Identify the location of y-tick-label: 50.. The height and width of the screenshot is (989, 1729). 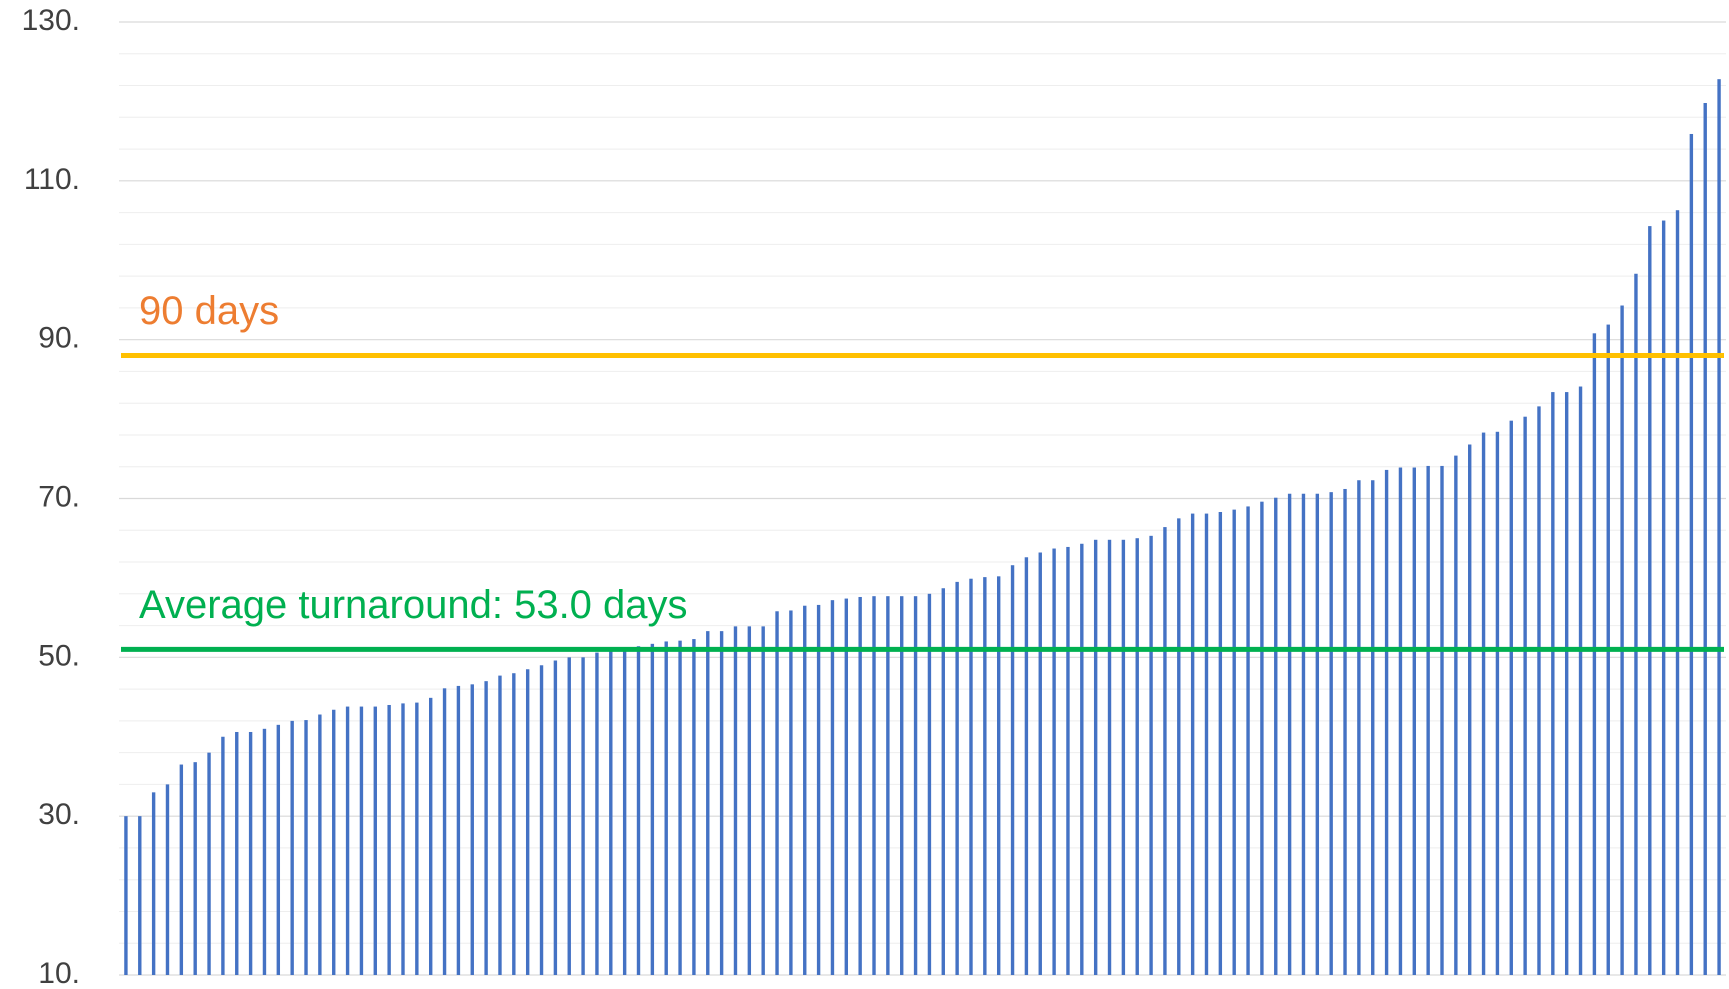
(59, 655).